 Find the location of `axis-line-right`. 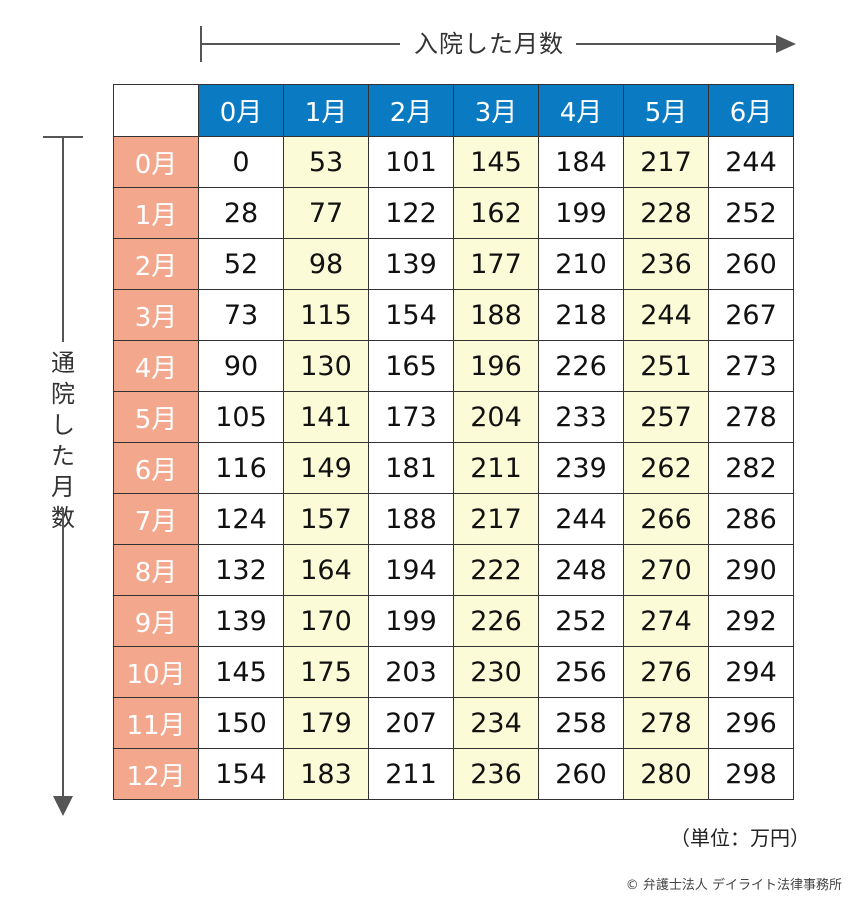

axis-line-right is located at coordinates (676, 44).